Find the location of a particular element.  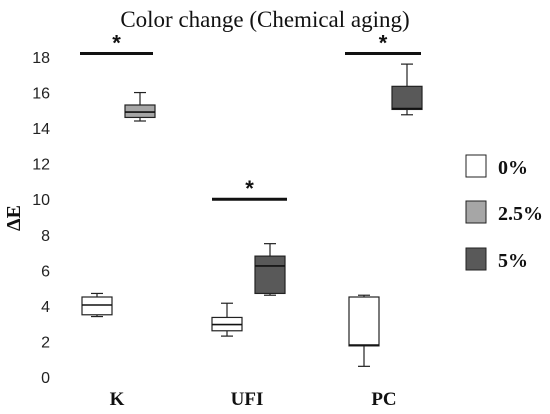

y-tick-label: 18 is located at coordinates (41, 58).